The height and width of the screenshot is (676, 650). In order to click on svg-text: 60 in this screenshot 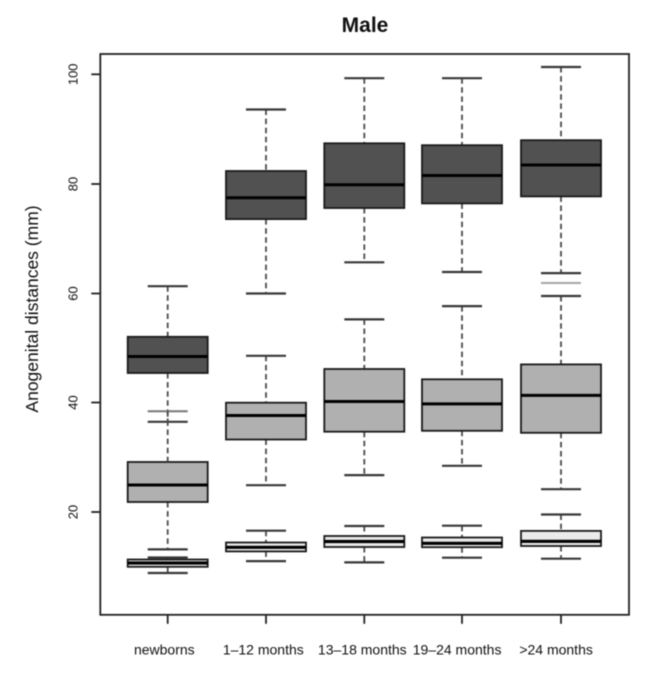, I will do `click(72, 293)`.